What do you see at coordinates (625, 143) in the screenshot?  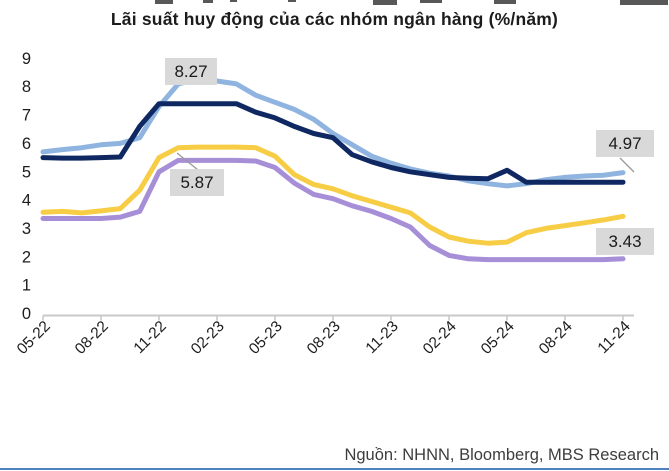 I see `callout-last-12t-private: 4.97` at bounding box center [625, 143].